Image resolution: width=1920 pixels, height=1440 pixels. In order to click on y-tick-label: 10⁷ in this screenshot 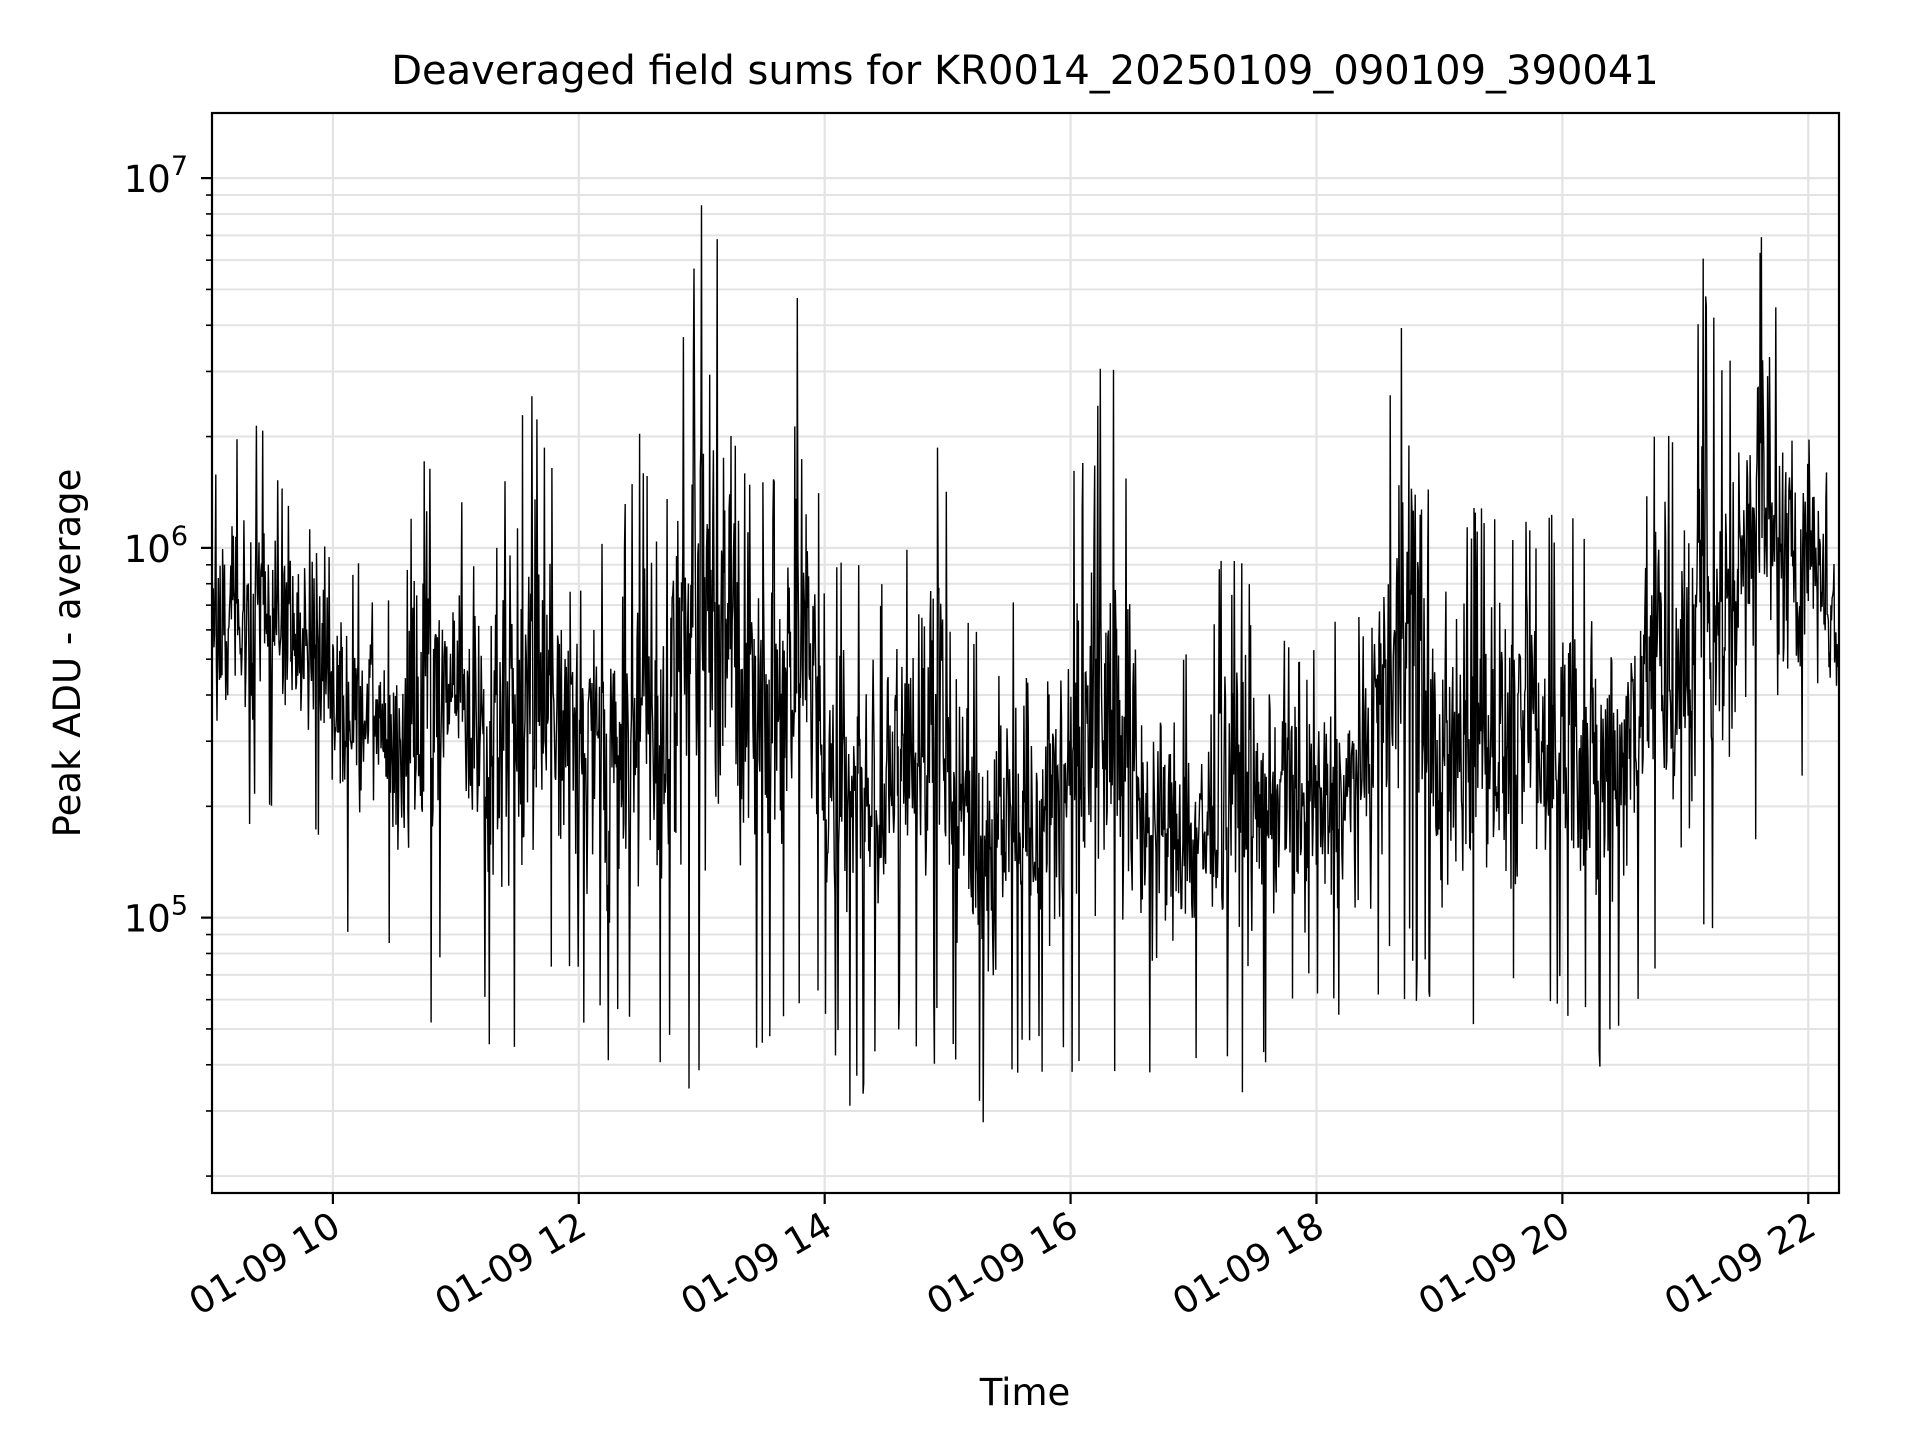, I will do `click(156, 176)`.